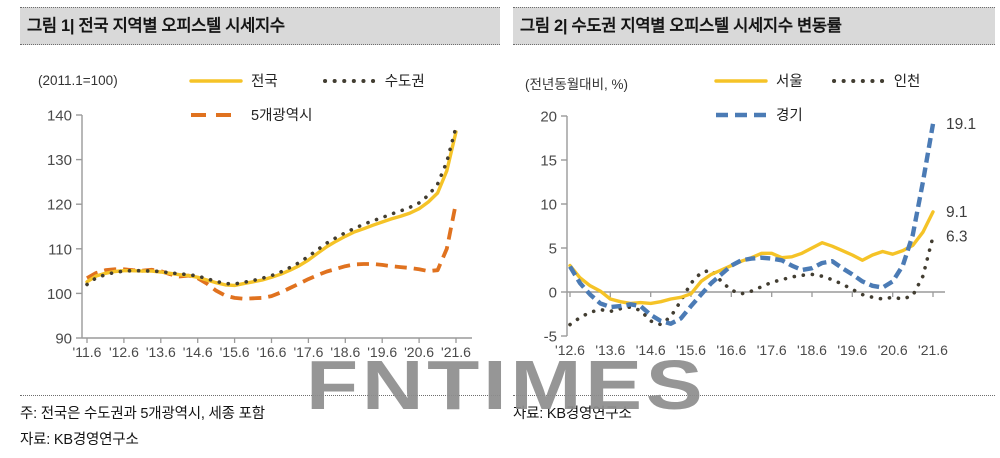 The image size is (1000, 458). Describe the element at coordinates (59, 205) in the screenshot. I see `y-tick-label: 120` at that location.